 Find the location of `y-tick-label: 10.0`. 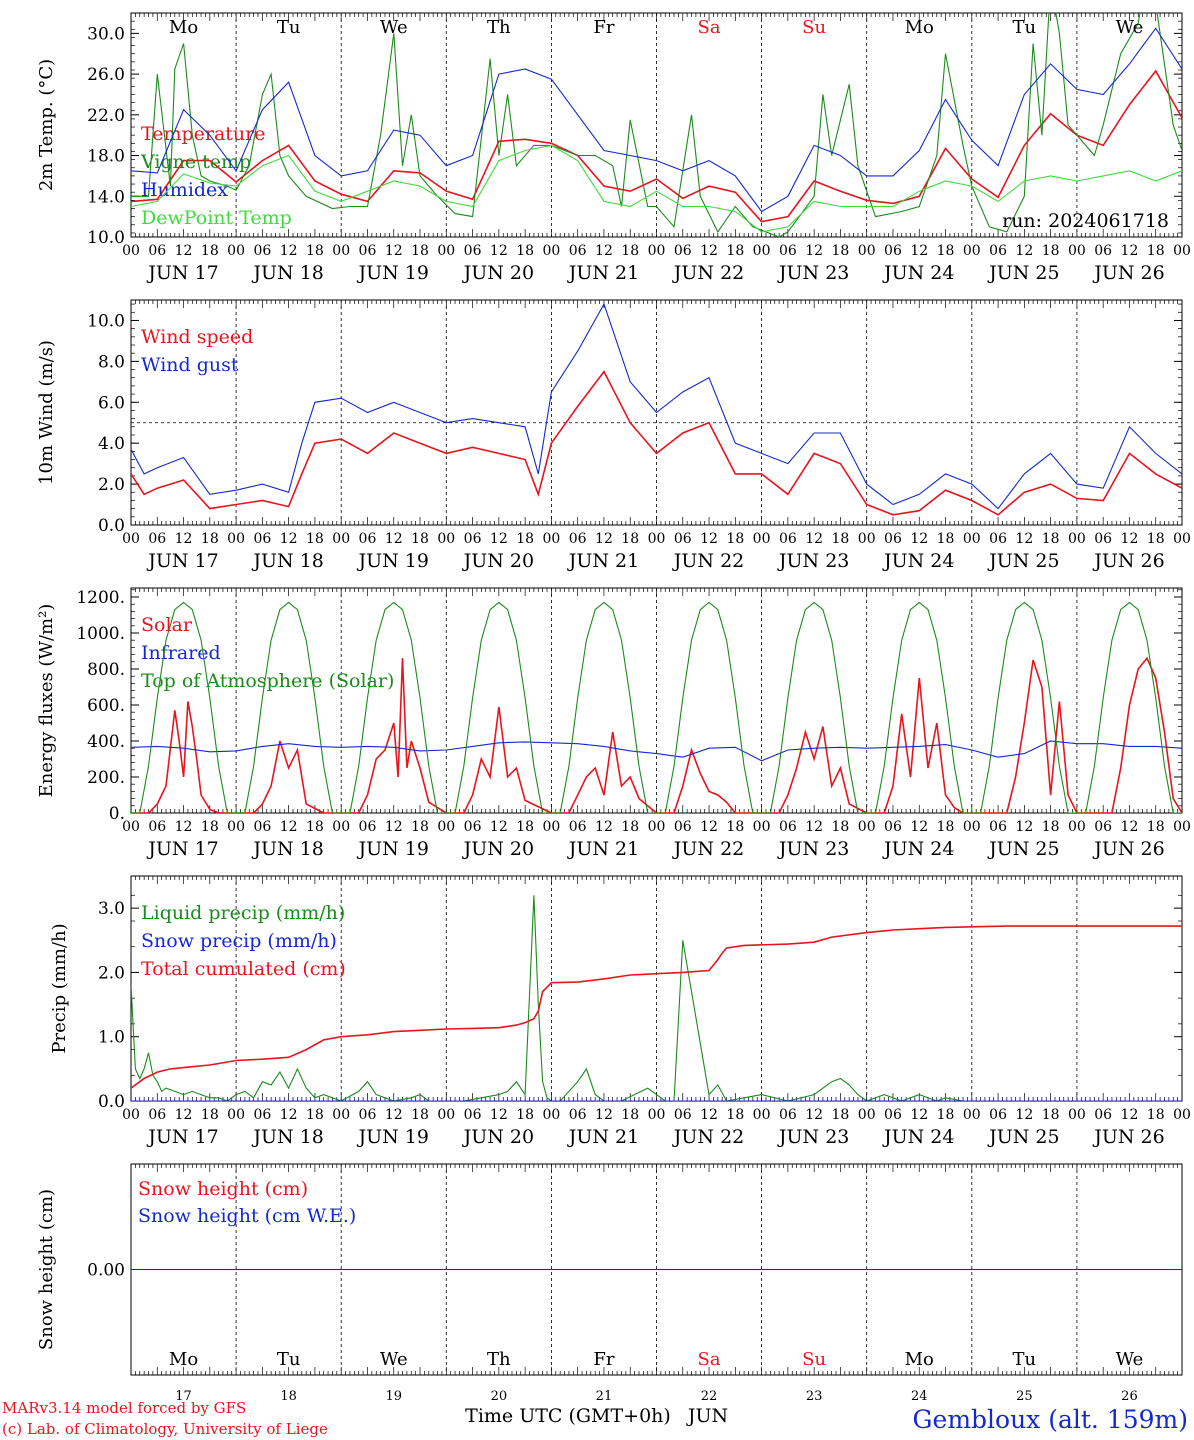

y-tick-label: 10.0 is located at coordinates (106, 238).